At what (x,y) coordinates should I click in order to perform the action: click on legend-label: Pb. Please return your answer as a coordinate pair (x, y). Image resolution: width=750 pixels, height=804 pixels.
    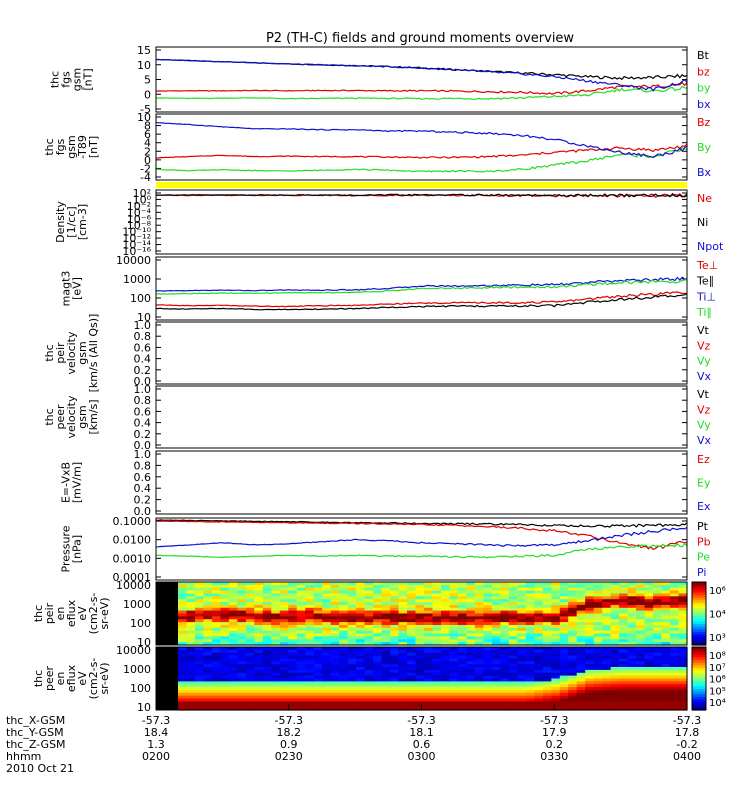
    Looking at the image, I should click on (704, 541).